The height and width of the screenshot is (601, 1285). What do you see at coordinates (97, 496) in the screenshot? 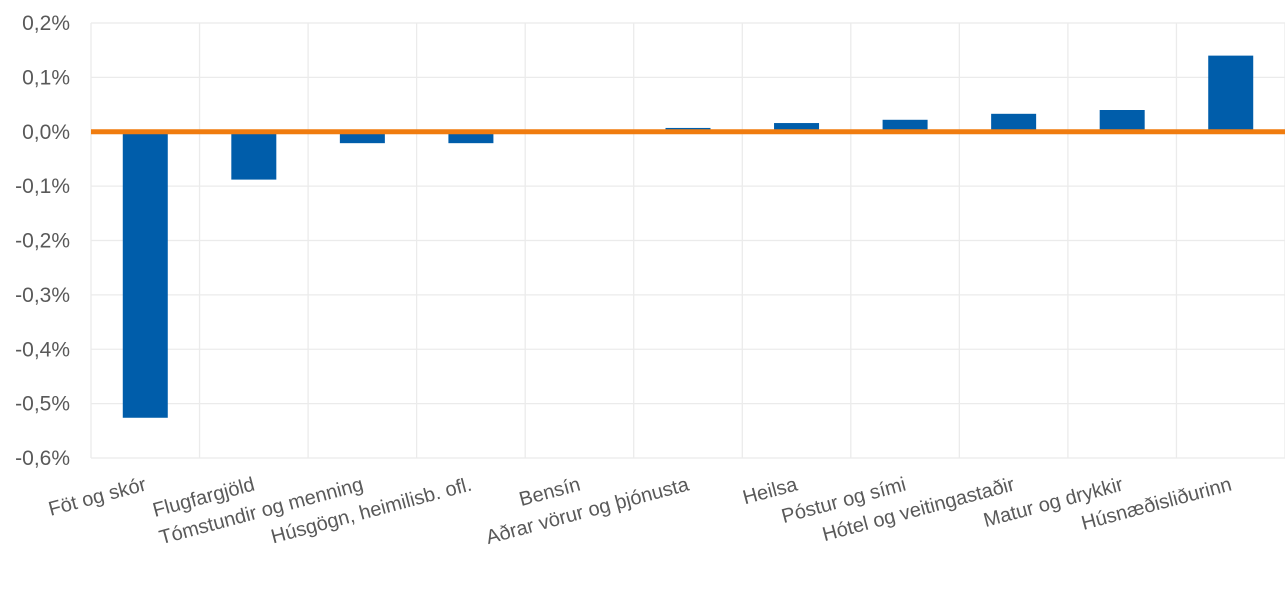
I see `x-category-label: Föt og skór` at bounding box center [97, 496].